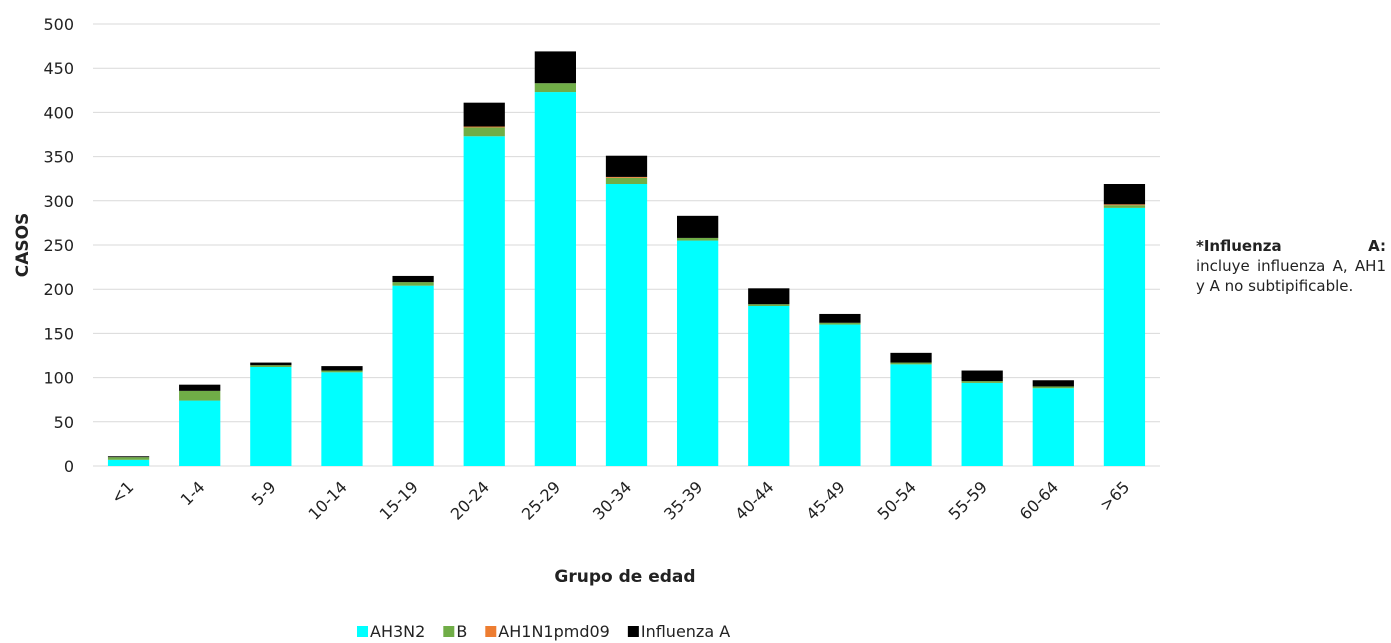 This screenshot has width=1391, height=643. Describe the element at coordinates (968, 500) in the screenshot. I see `x-tick-label: 55-59` at that location.